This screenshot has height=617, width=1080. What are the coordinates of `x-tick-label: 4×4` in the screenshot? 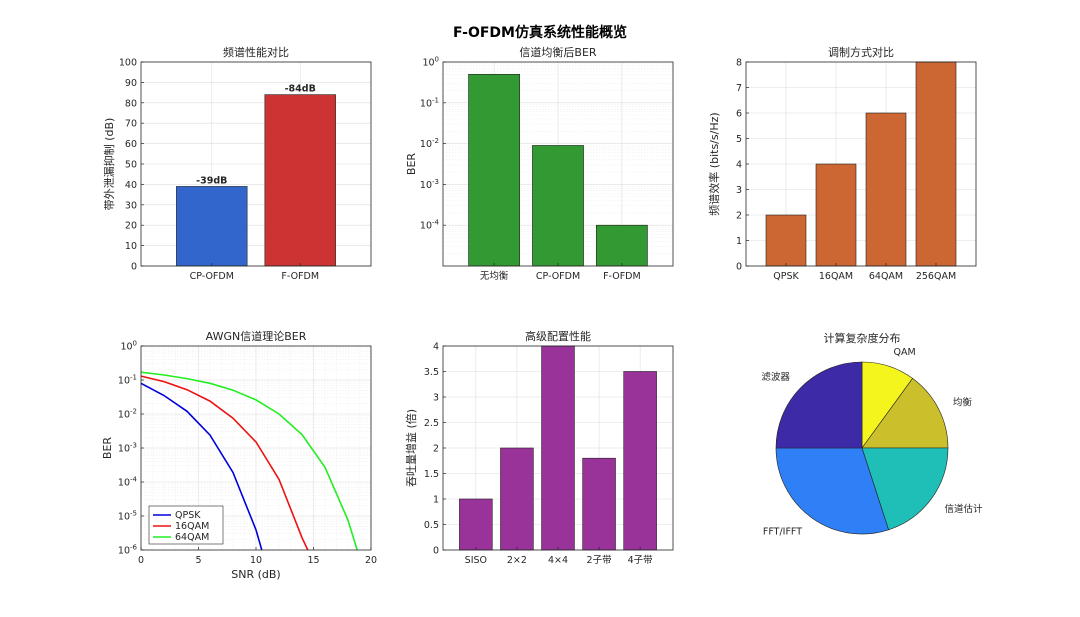 It's located at (558, 560).